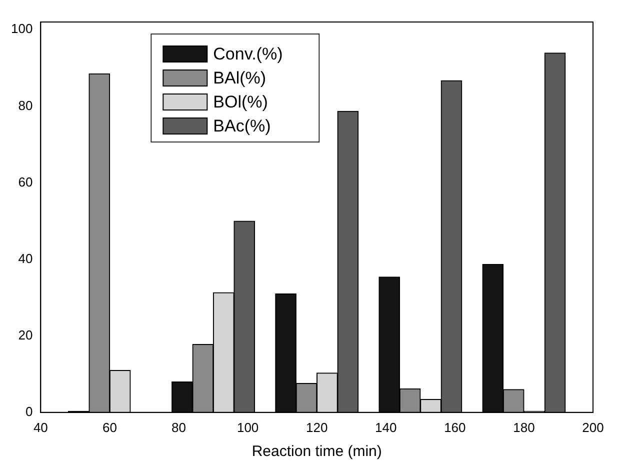 The image size is (617, 473). What do you see at coordinates (317, 427) in the screenshot?
I see `x-tick-label: 120` at bounding box center [317, 427].